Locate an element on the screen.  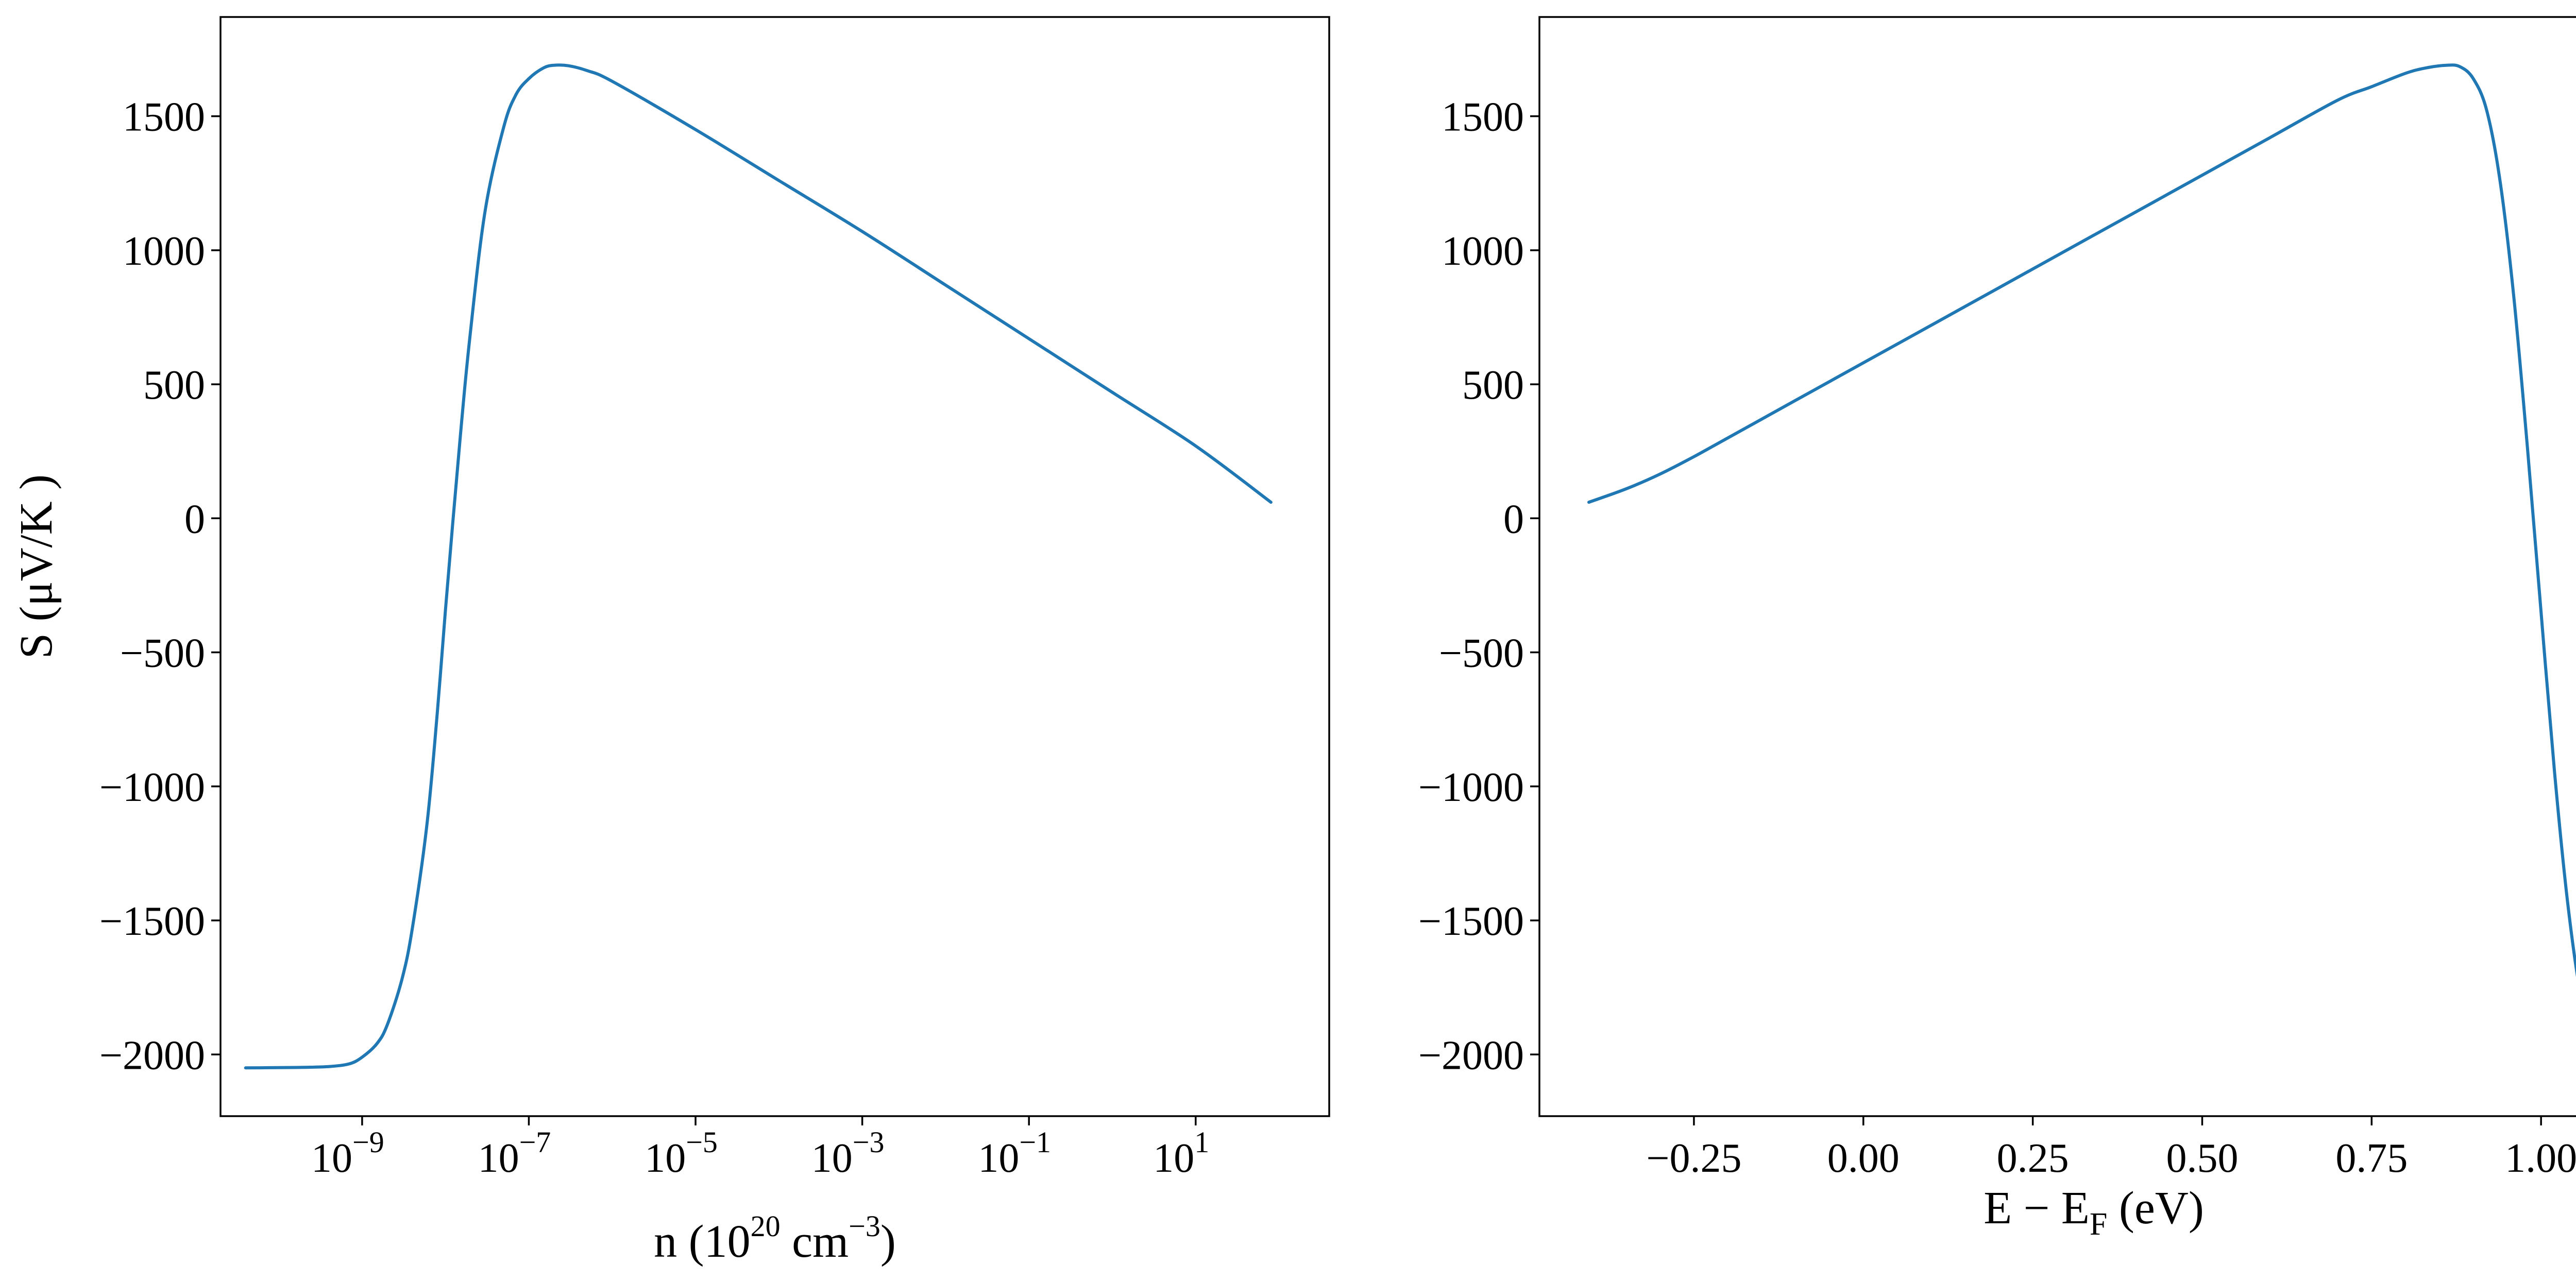
left-x-tick-exponent: −1 is located at coordinates (1035, 1142).